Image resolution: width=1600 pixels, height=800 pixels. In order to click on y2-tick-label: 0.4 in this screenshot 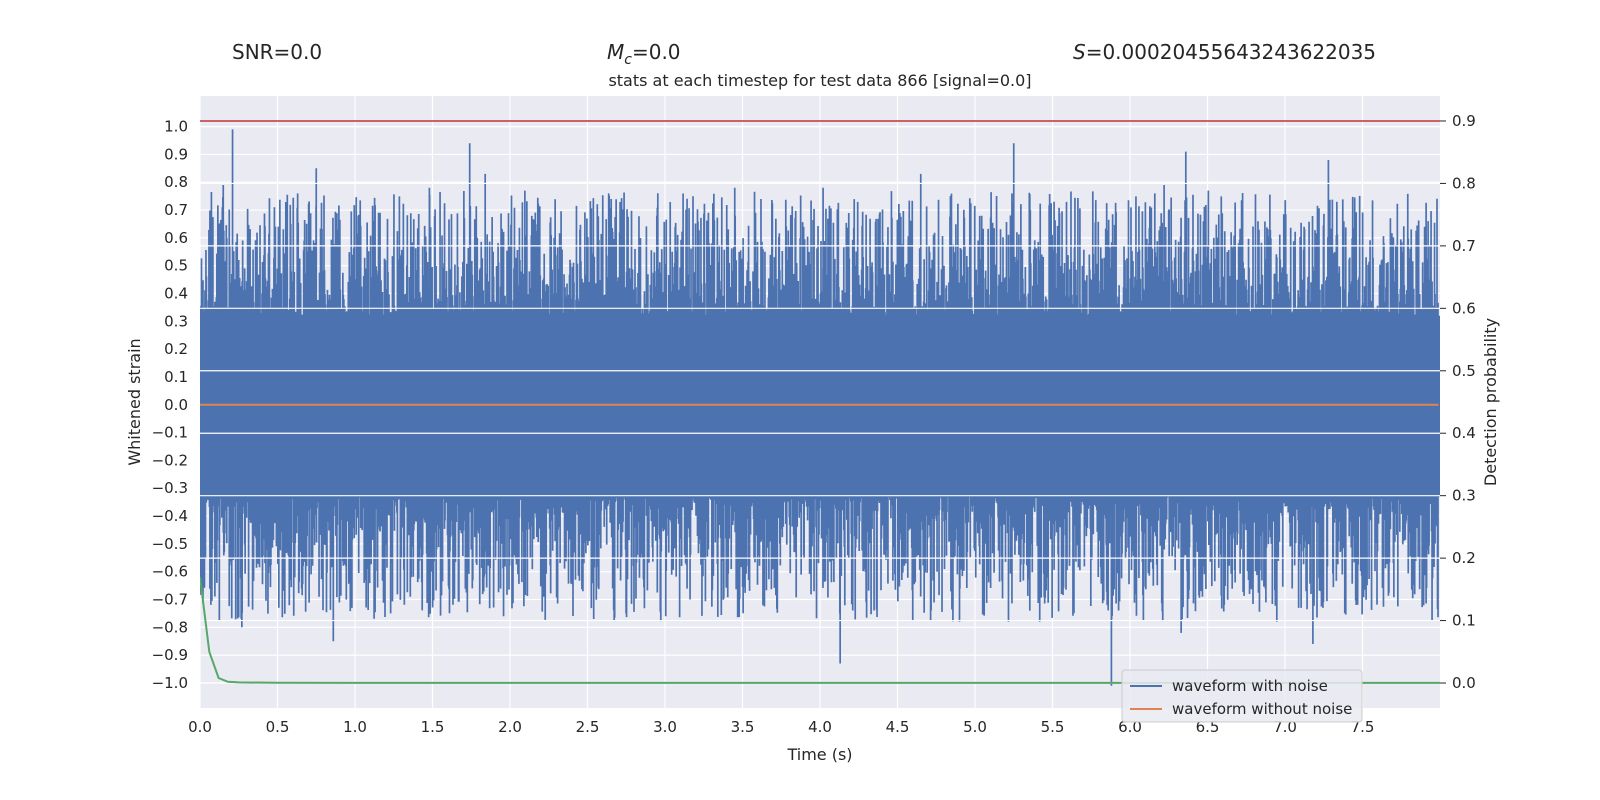, I will do `click(1464, 433)`.